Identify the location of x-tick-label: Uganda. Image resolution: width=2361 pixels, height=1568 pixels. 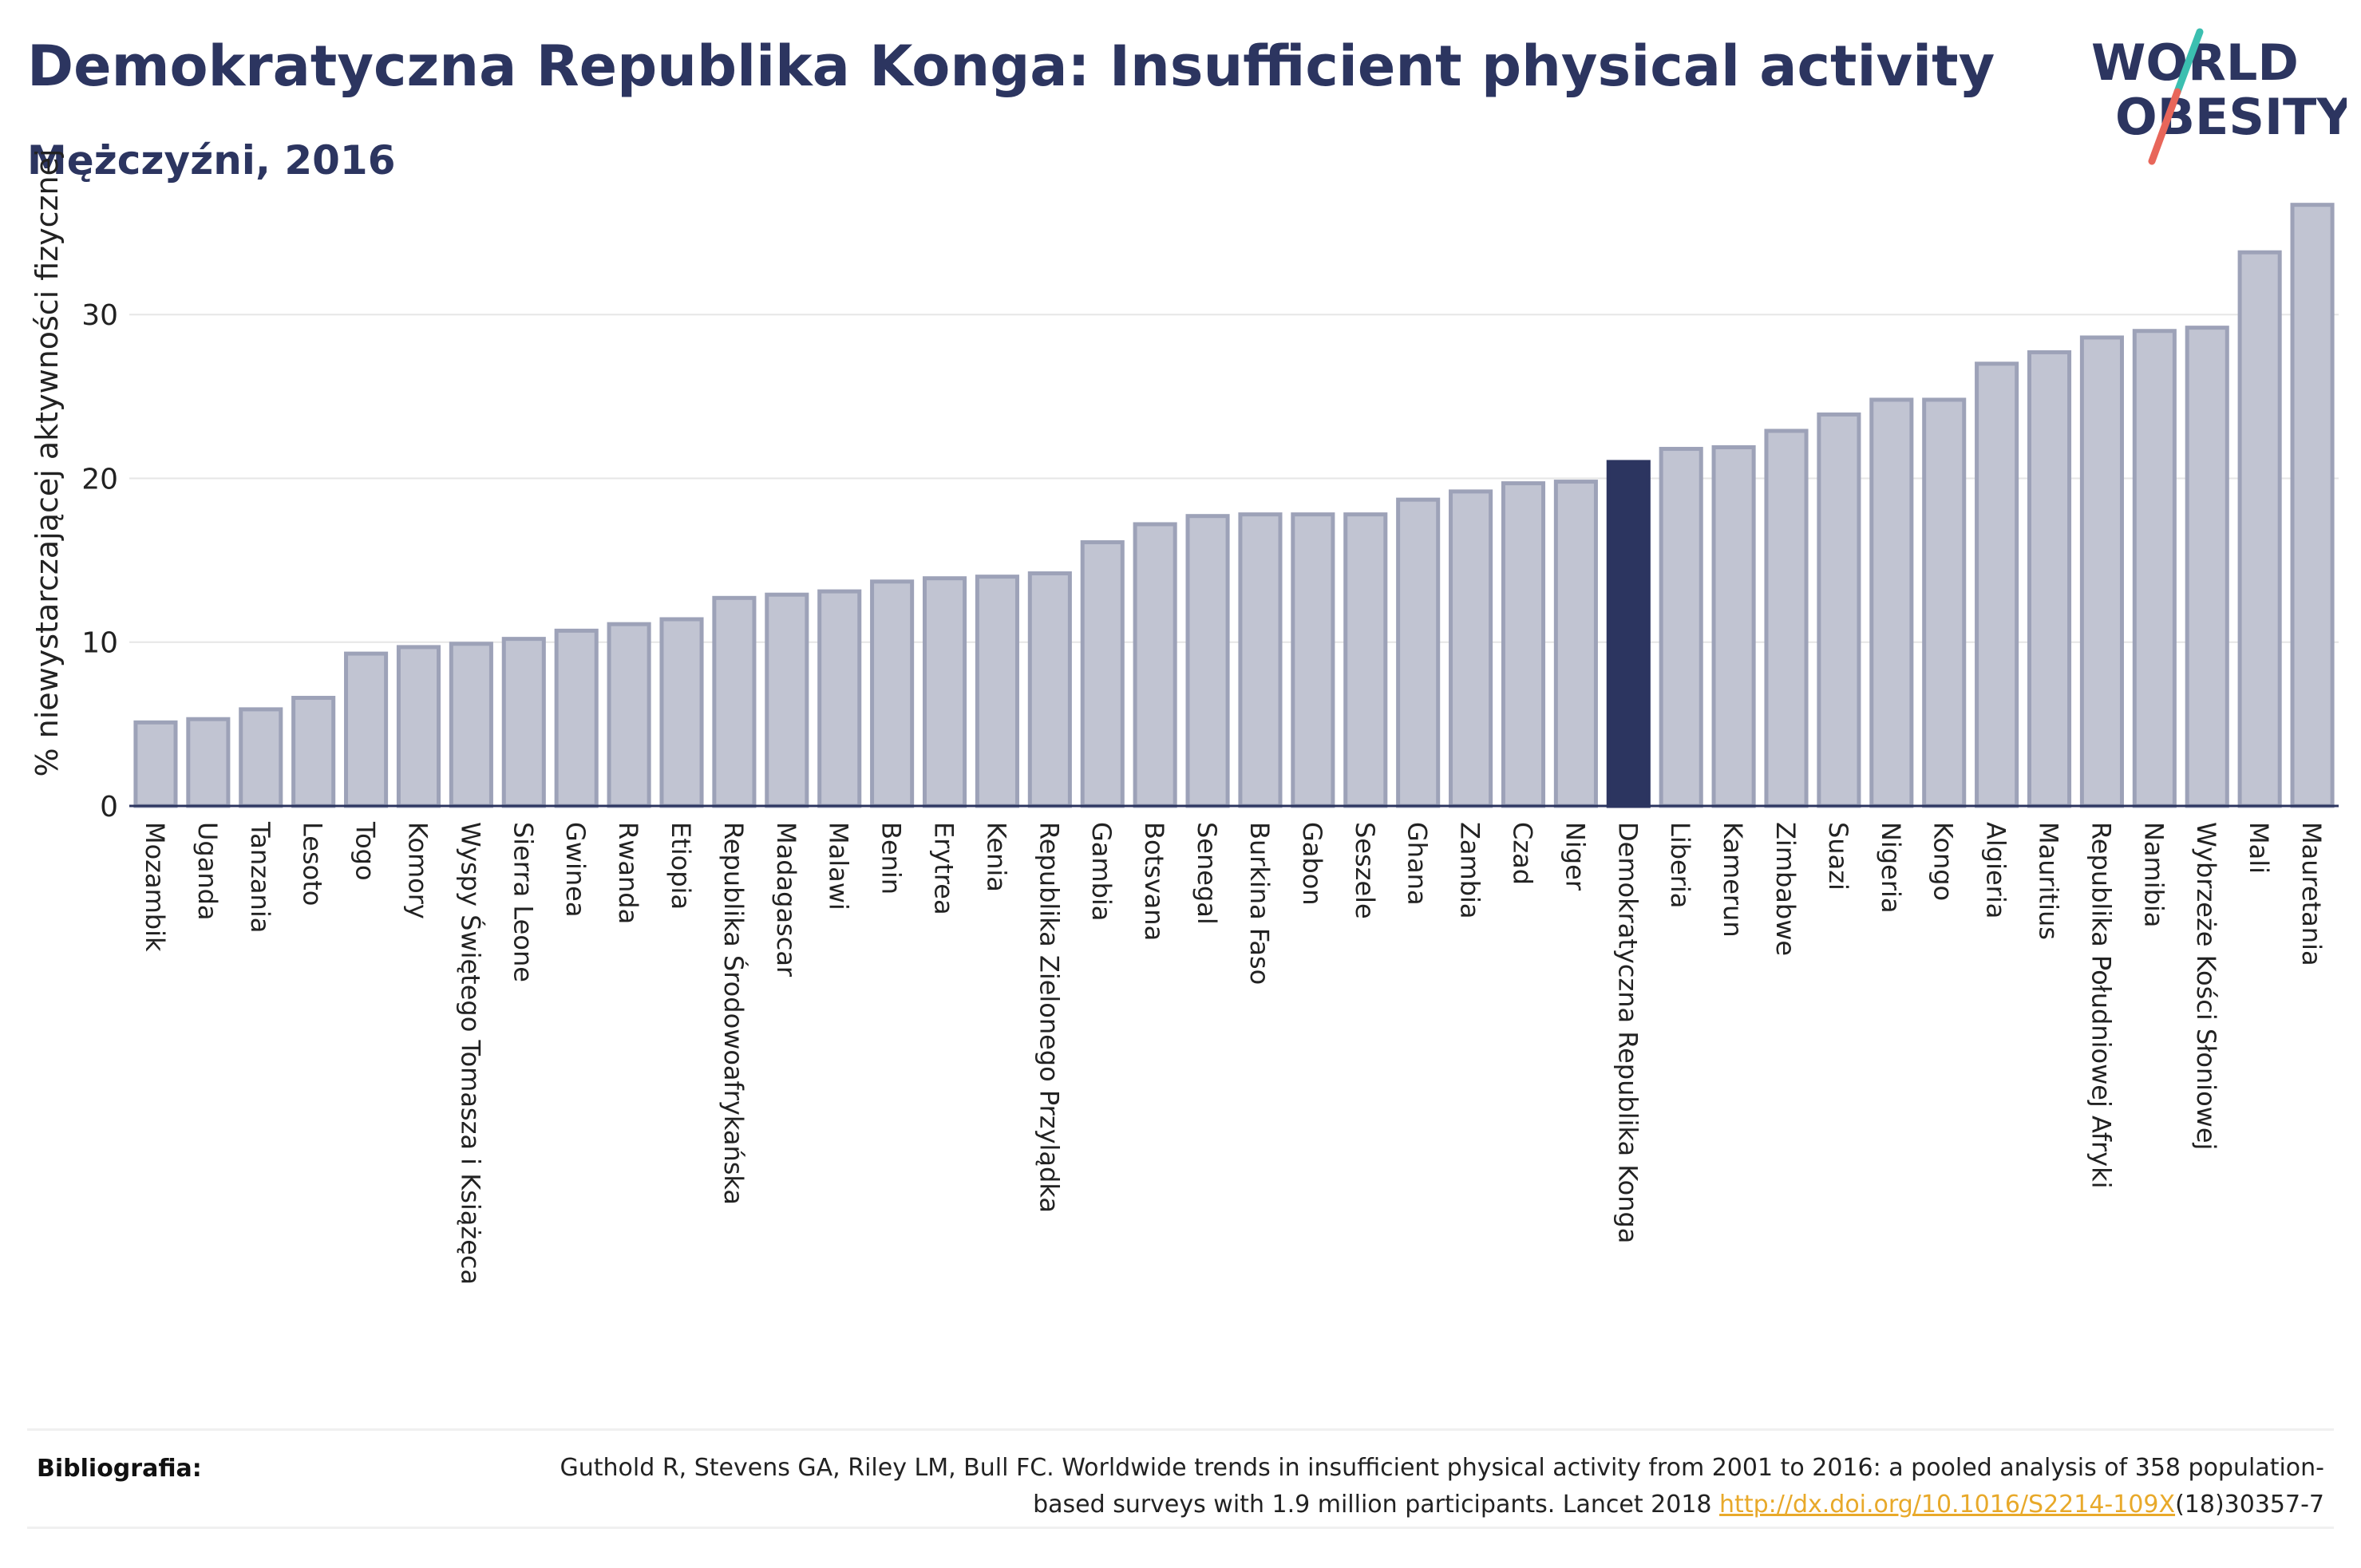
(207, 871).